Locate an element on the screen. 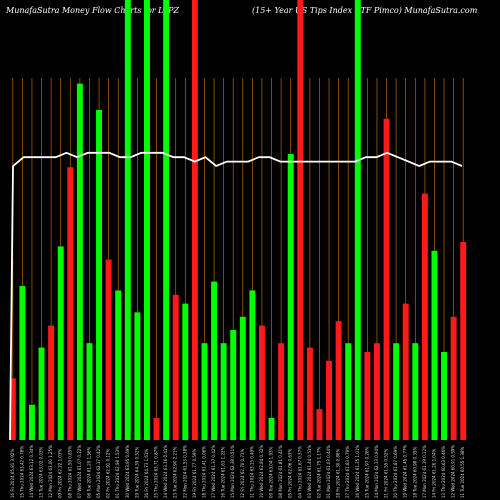 The width and height of the screenshot is (500, 500). x-tick-label: 24 Wed 2024 63.16 0.41% is located at coordinates (165, 471).